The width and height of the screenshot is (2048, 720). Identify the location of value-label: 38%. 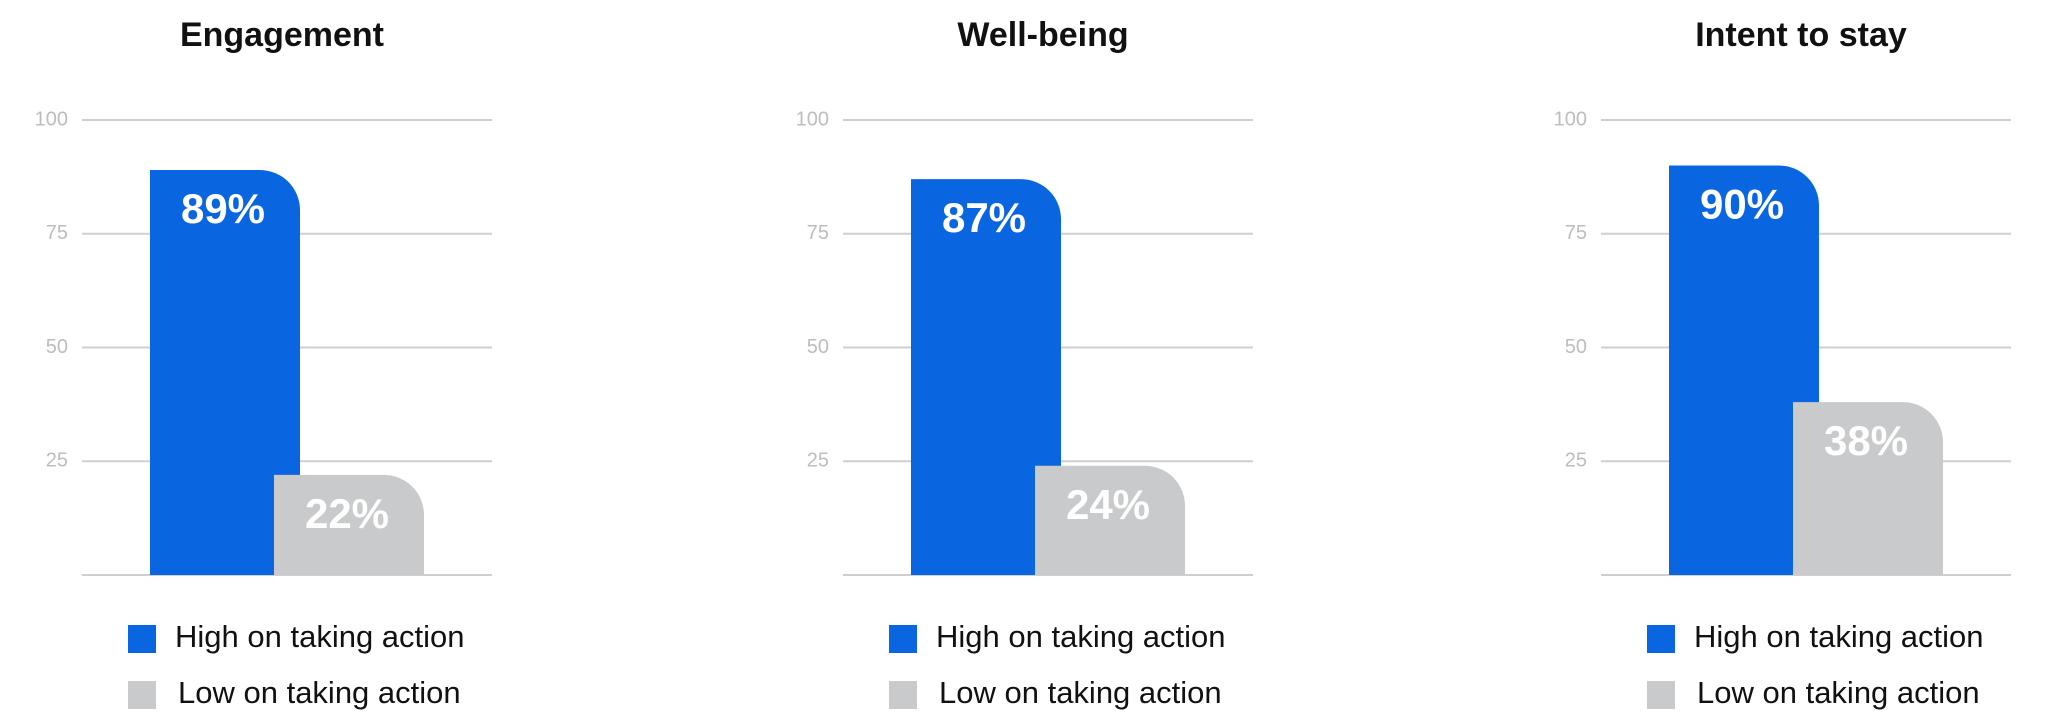
(1866, 440).